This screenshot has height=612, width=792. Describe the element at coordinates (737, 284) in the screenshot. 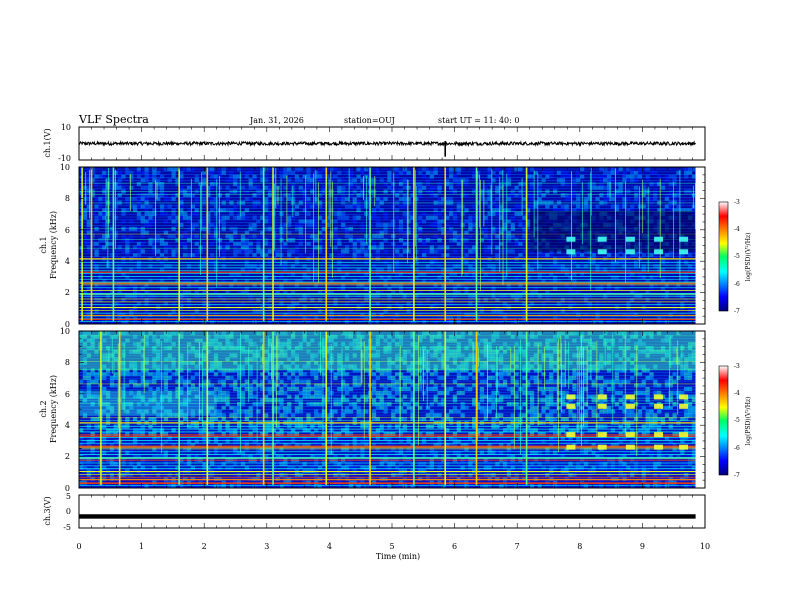

I see `ch1-cb-tick-m6: -6` at that location.